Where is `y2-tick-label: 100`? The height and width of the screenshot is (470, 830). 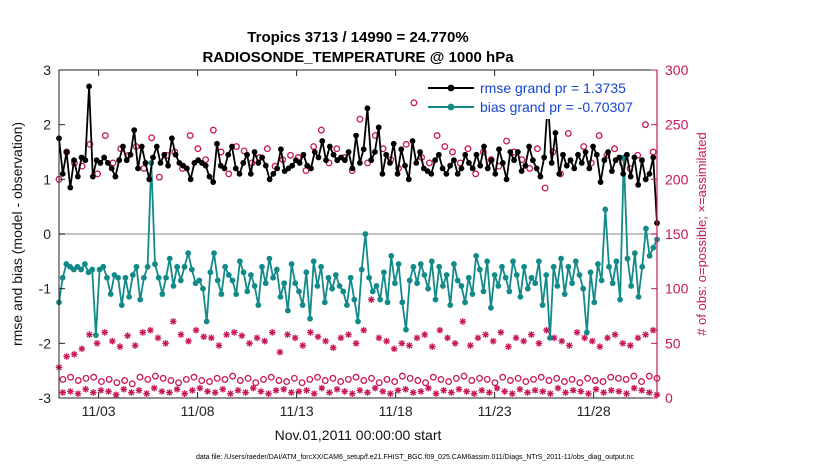
y2-tick-label: 100 is located at coordinates (677, 289).